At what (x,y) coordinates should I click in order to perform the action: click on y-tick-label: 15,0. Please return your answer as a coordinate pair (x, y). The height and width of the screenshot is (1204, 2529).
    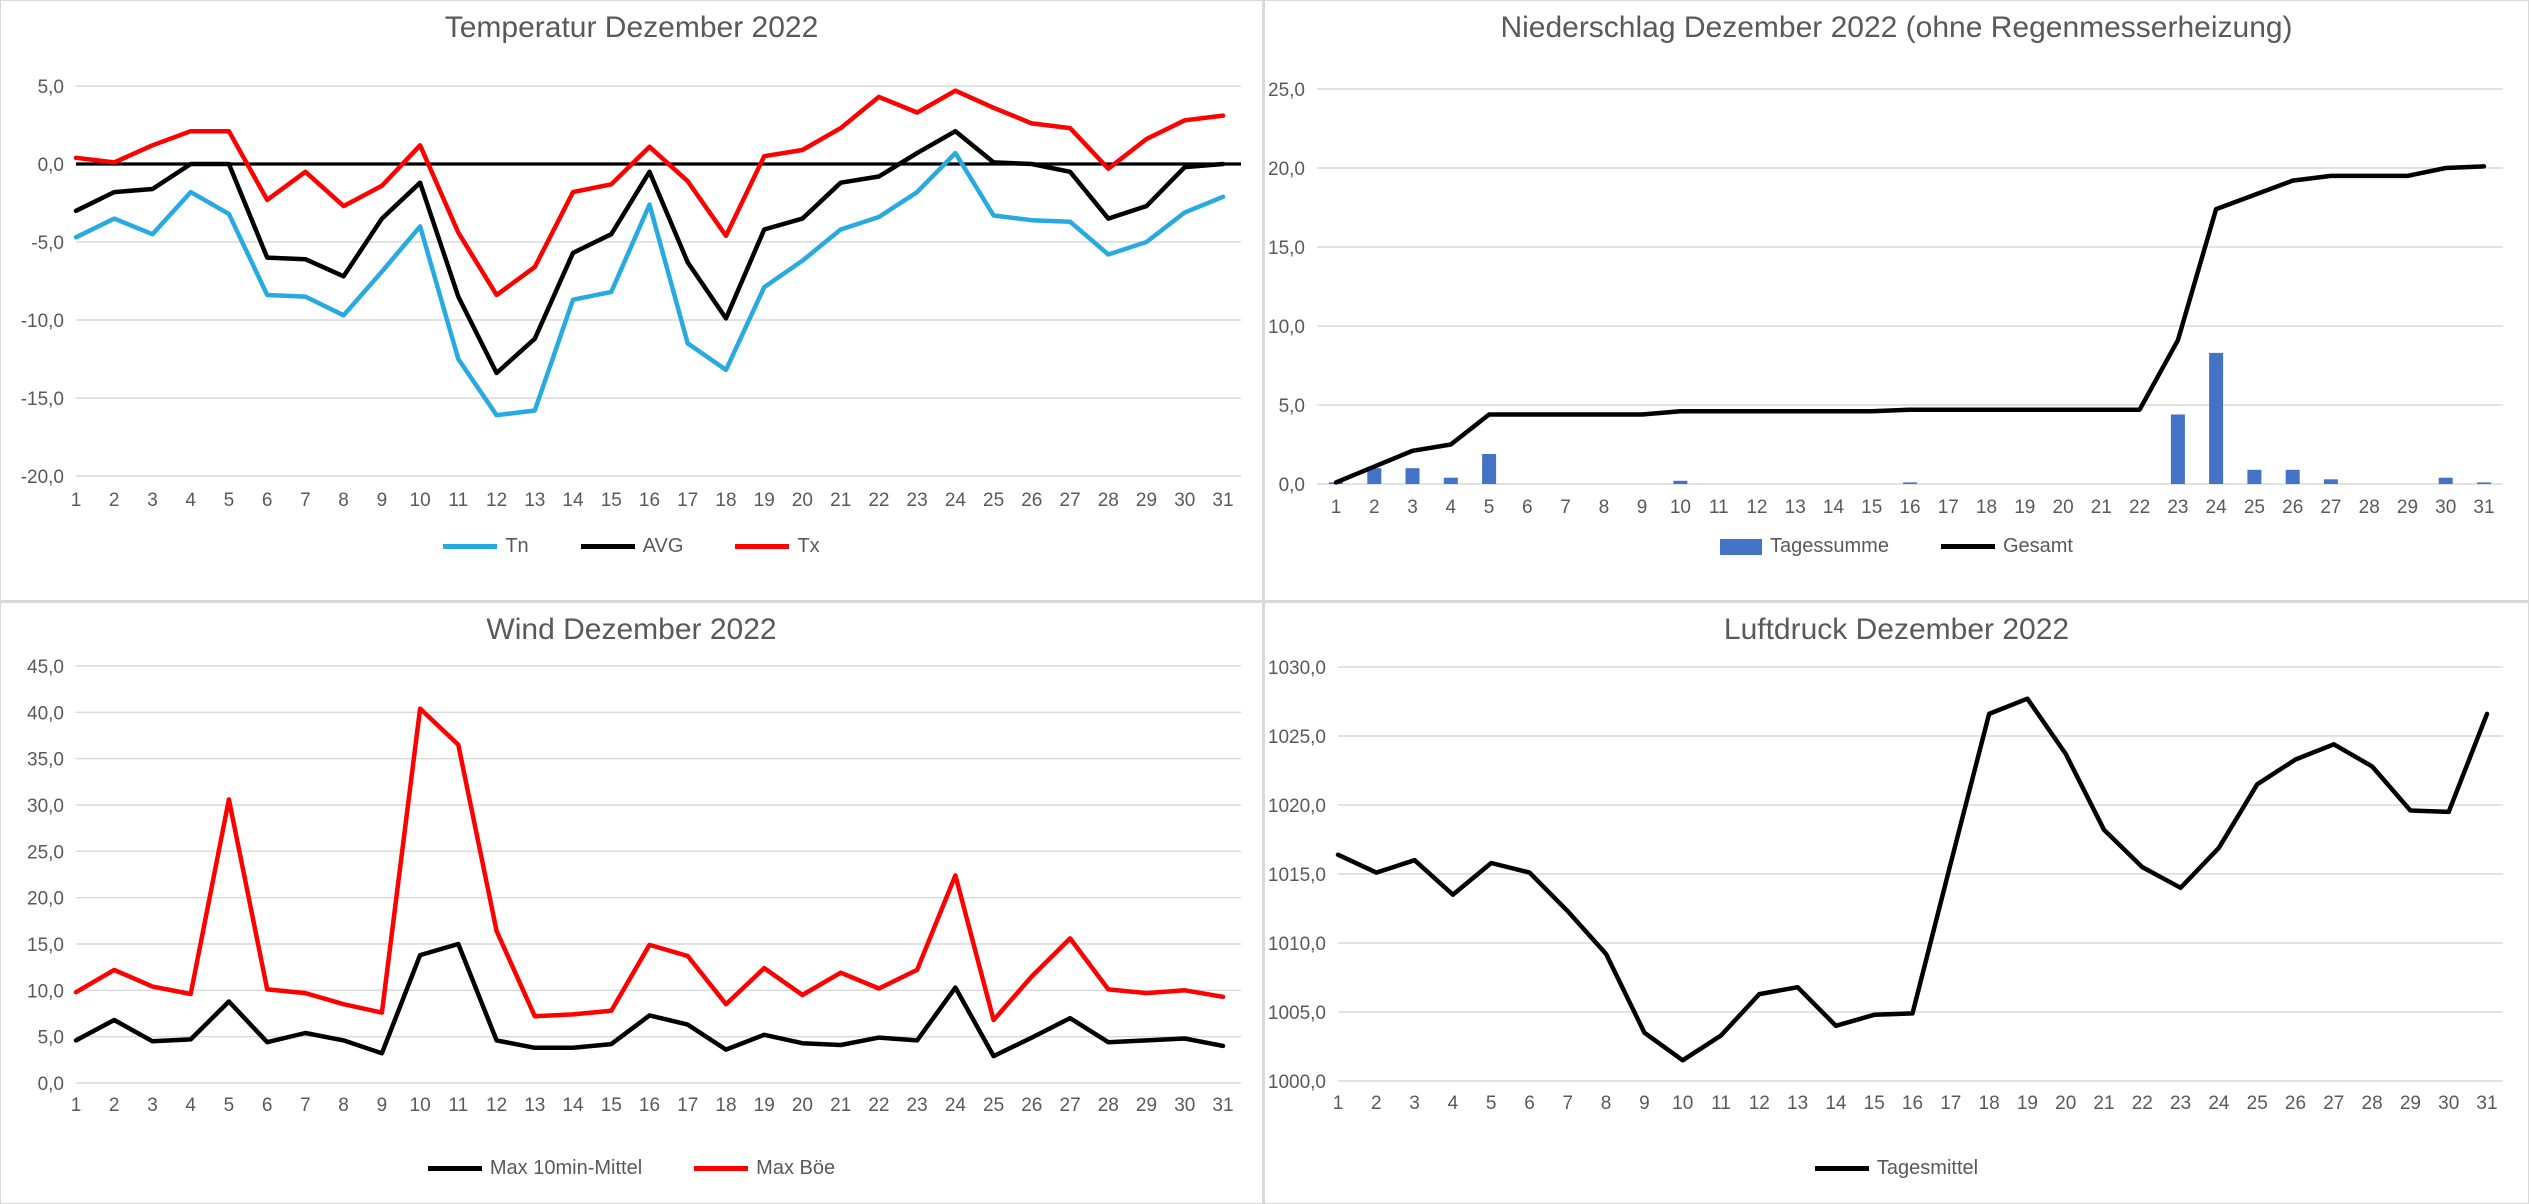
    Looking at the image, I should click on (1286, 248).